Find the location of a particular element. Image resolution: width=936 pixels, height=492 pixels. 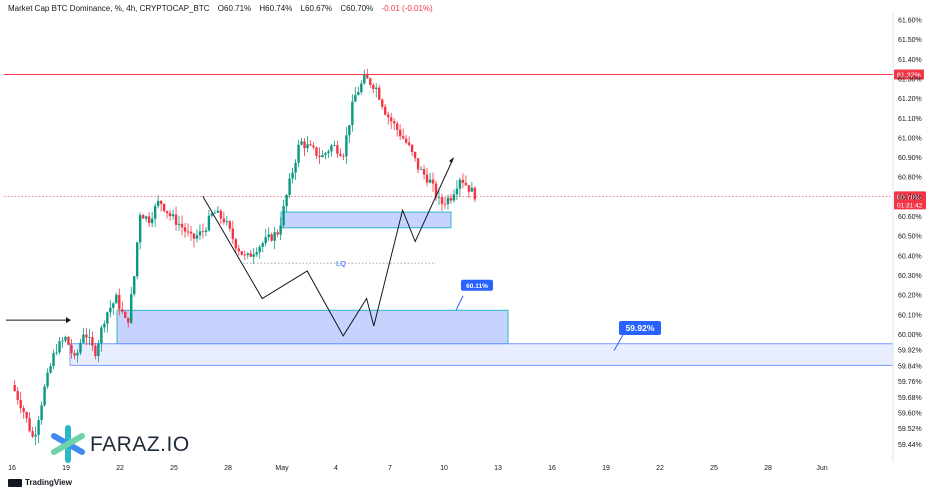

faraz-logo: FARAZ.IO is located at coordinates (120, 444).